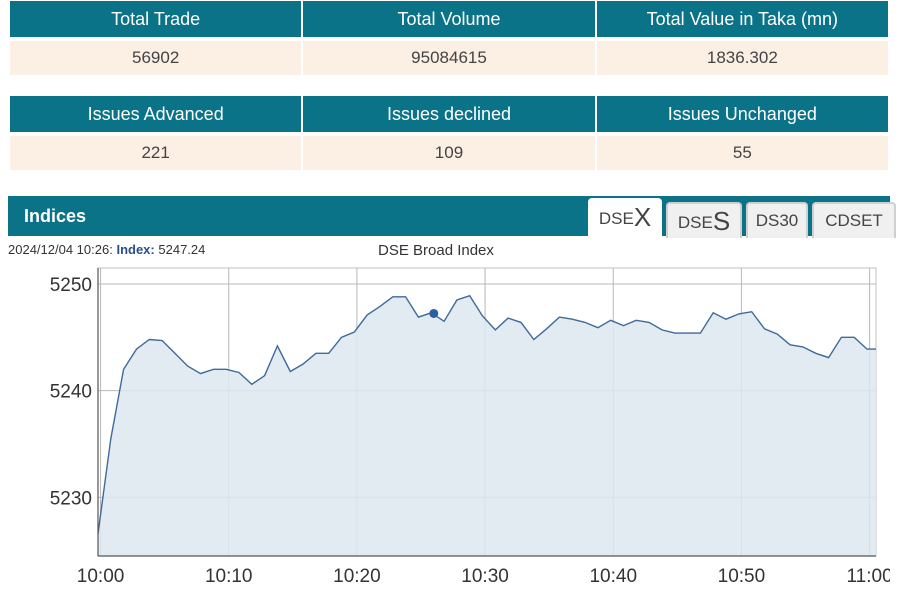 The width and height of the screenshot is (900, 600). I want to click on tab-dsex: DSEX, so click(625, 218).